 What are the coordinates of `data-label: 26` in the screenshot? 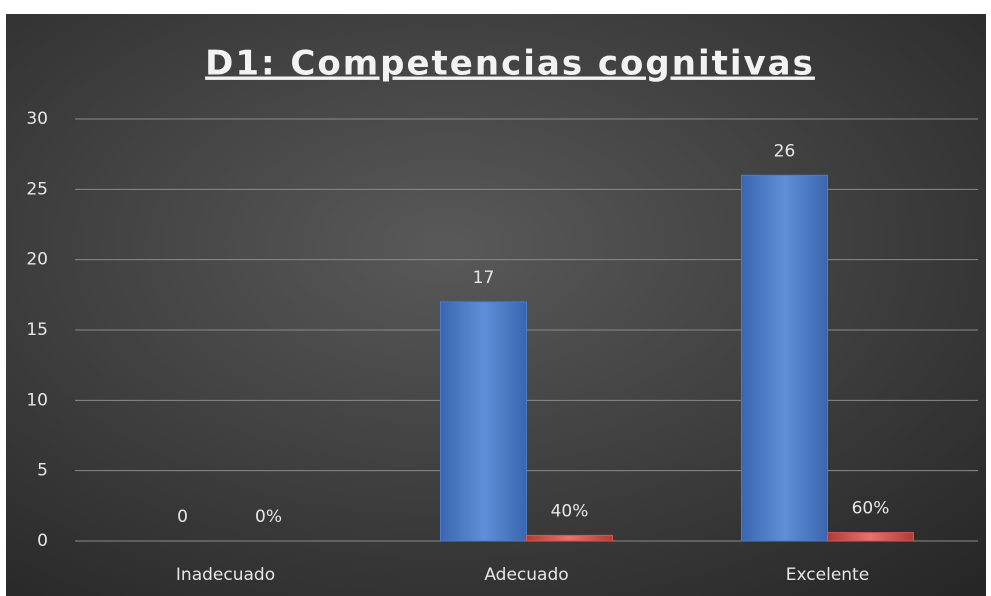 It's located at (785, 151).